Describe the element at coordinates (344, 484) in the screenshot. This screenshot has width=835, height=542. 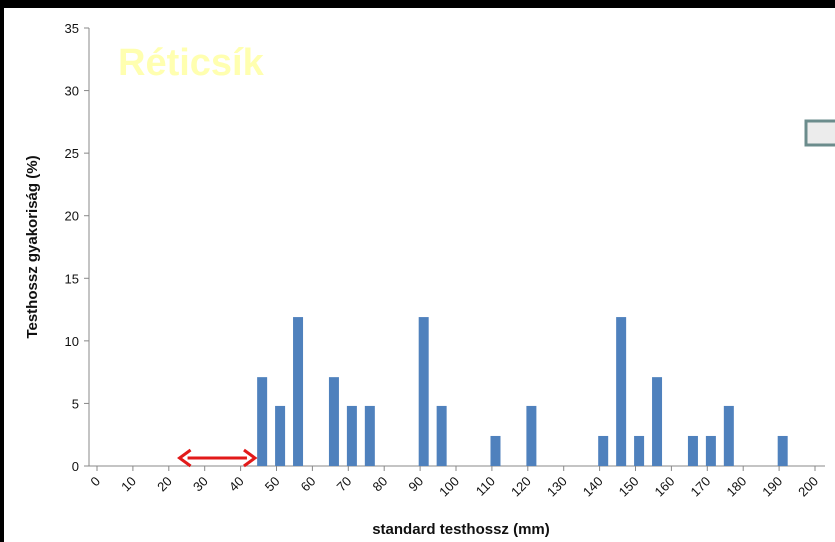
I see `x-tick-label: 70` at that location.